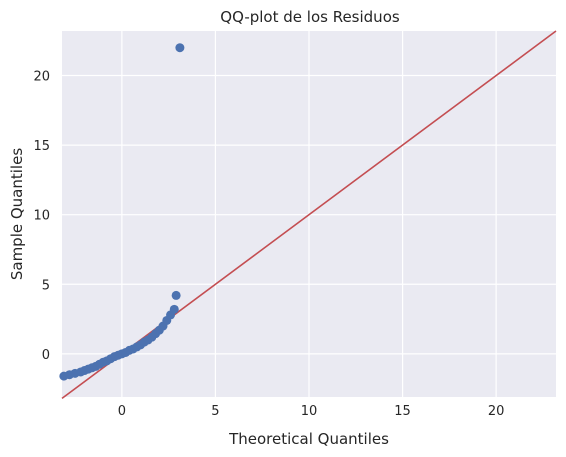 The width and height of the screenshot is (566, 457). Describe the element at coordinates (41, 146) in the screenshot. I see `y-tick-label: 15` at that location.